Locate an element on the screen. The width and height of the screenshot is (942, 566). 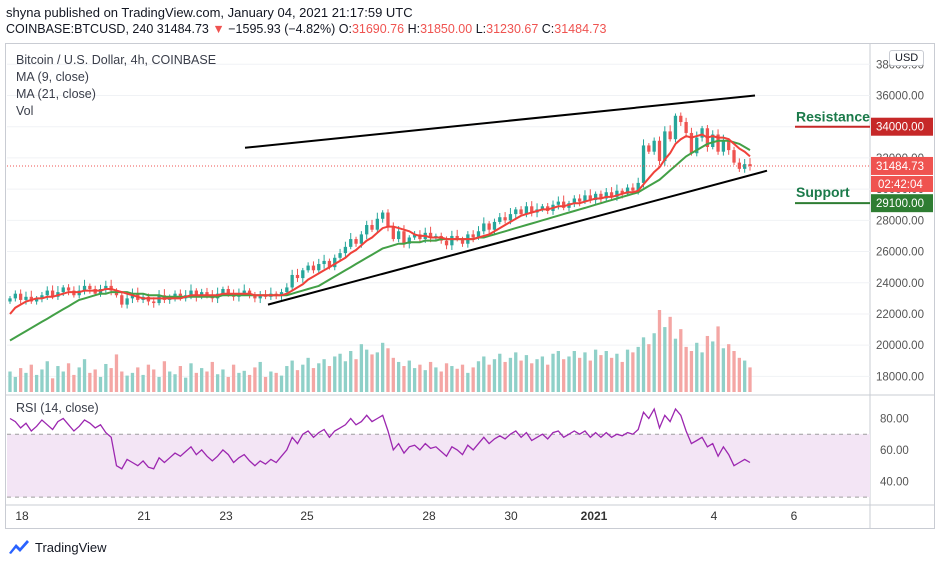
time-tick-label: 18 is located at coordinates (22, 516).